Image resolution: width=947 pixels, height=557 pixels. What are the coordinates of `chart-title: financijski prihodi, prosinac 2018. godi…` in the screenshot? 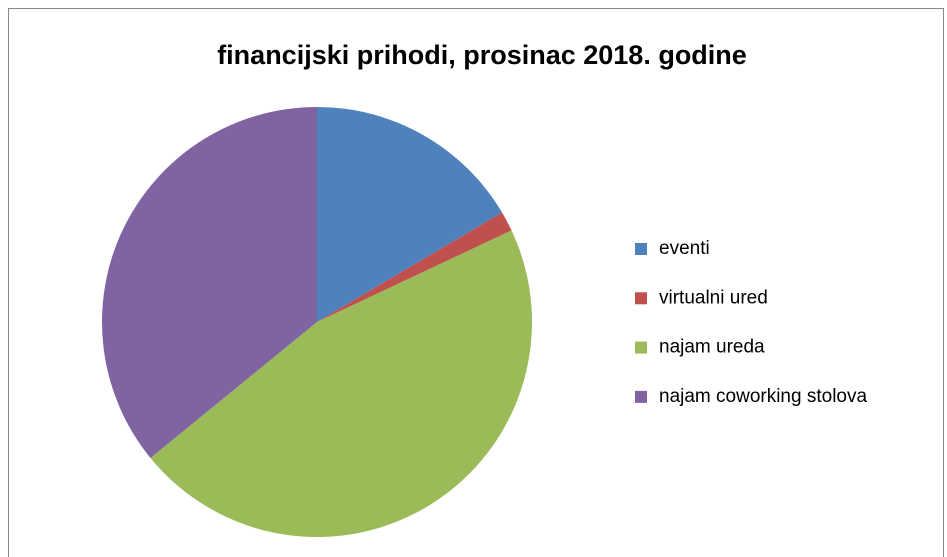 It's located at (482, 55).